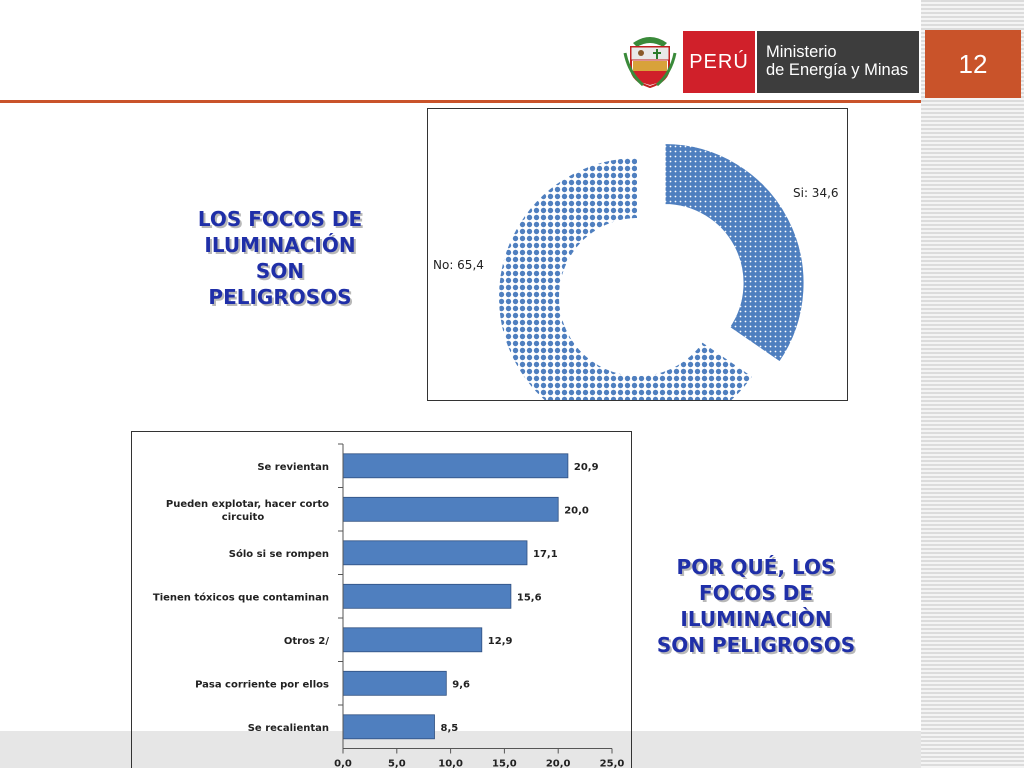 The image size is (1024, 774). Describe the element at coordinates (288, 728) in the screenshot. I see `category-label-6: Se recalientan` at that location.